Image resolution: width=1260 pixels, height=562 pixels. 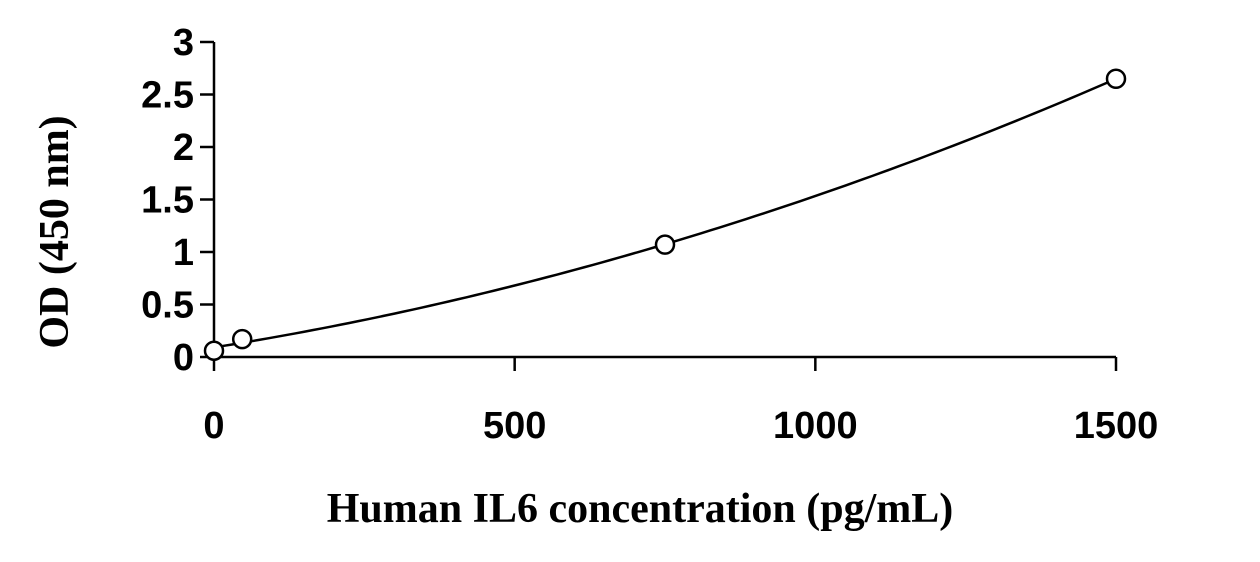 What do you see at coordinates (183, 253) in the screenshot?
I see `y-tick-label: 1` at bounding box center [183, 253].